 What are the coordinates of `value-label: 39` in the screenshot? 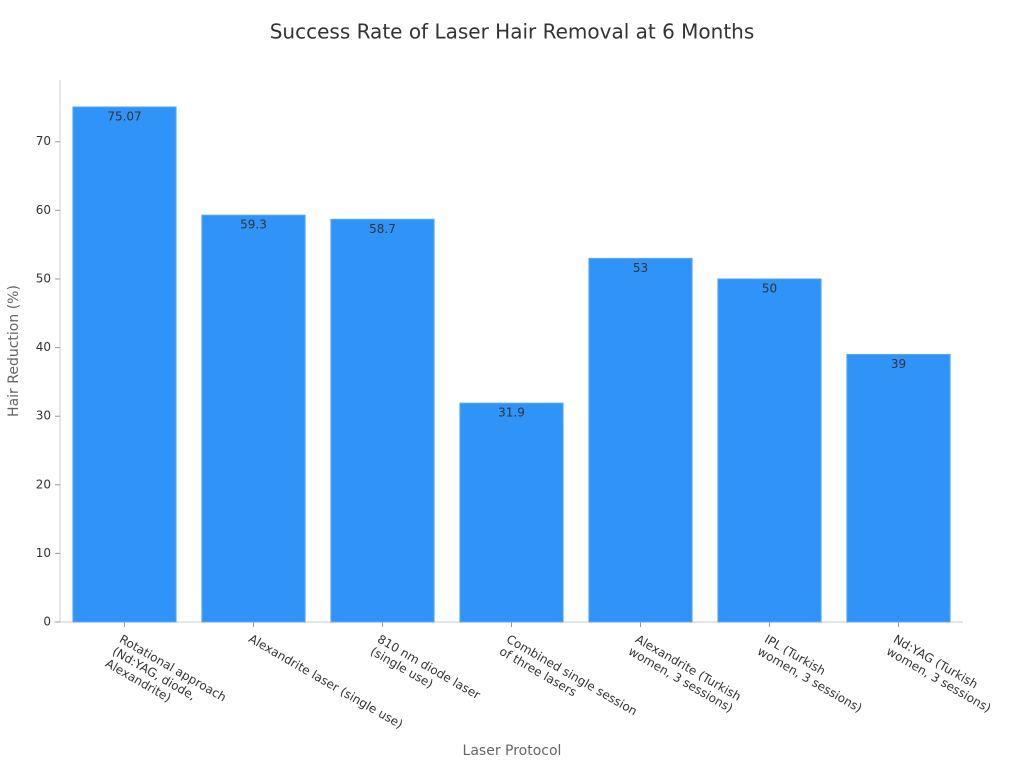 It's located at (898, 364).